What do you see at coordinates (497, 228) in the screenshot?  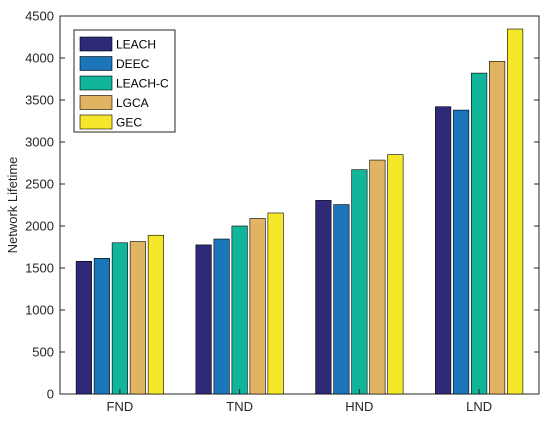 I see `bar-lgca-lnd` at bounding box center [497, 228].